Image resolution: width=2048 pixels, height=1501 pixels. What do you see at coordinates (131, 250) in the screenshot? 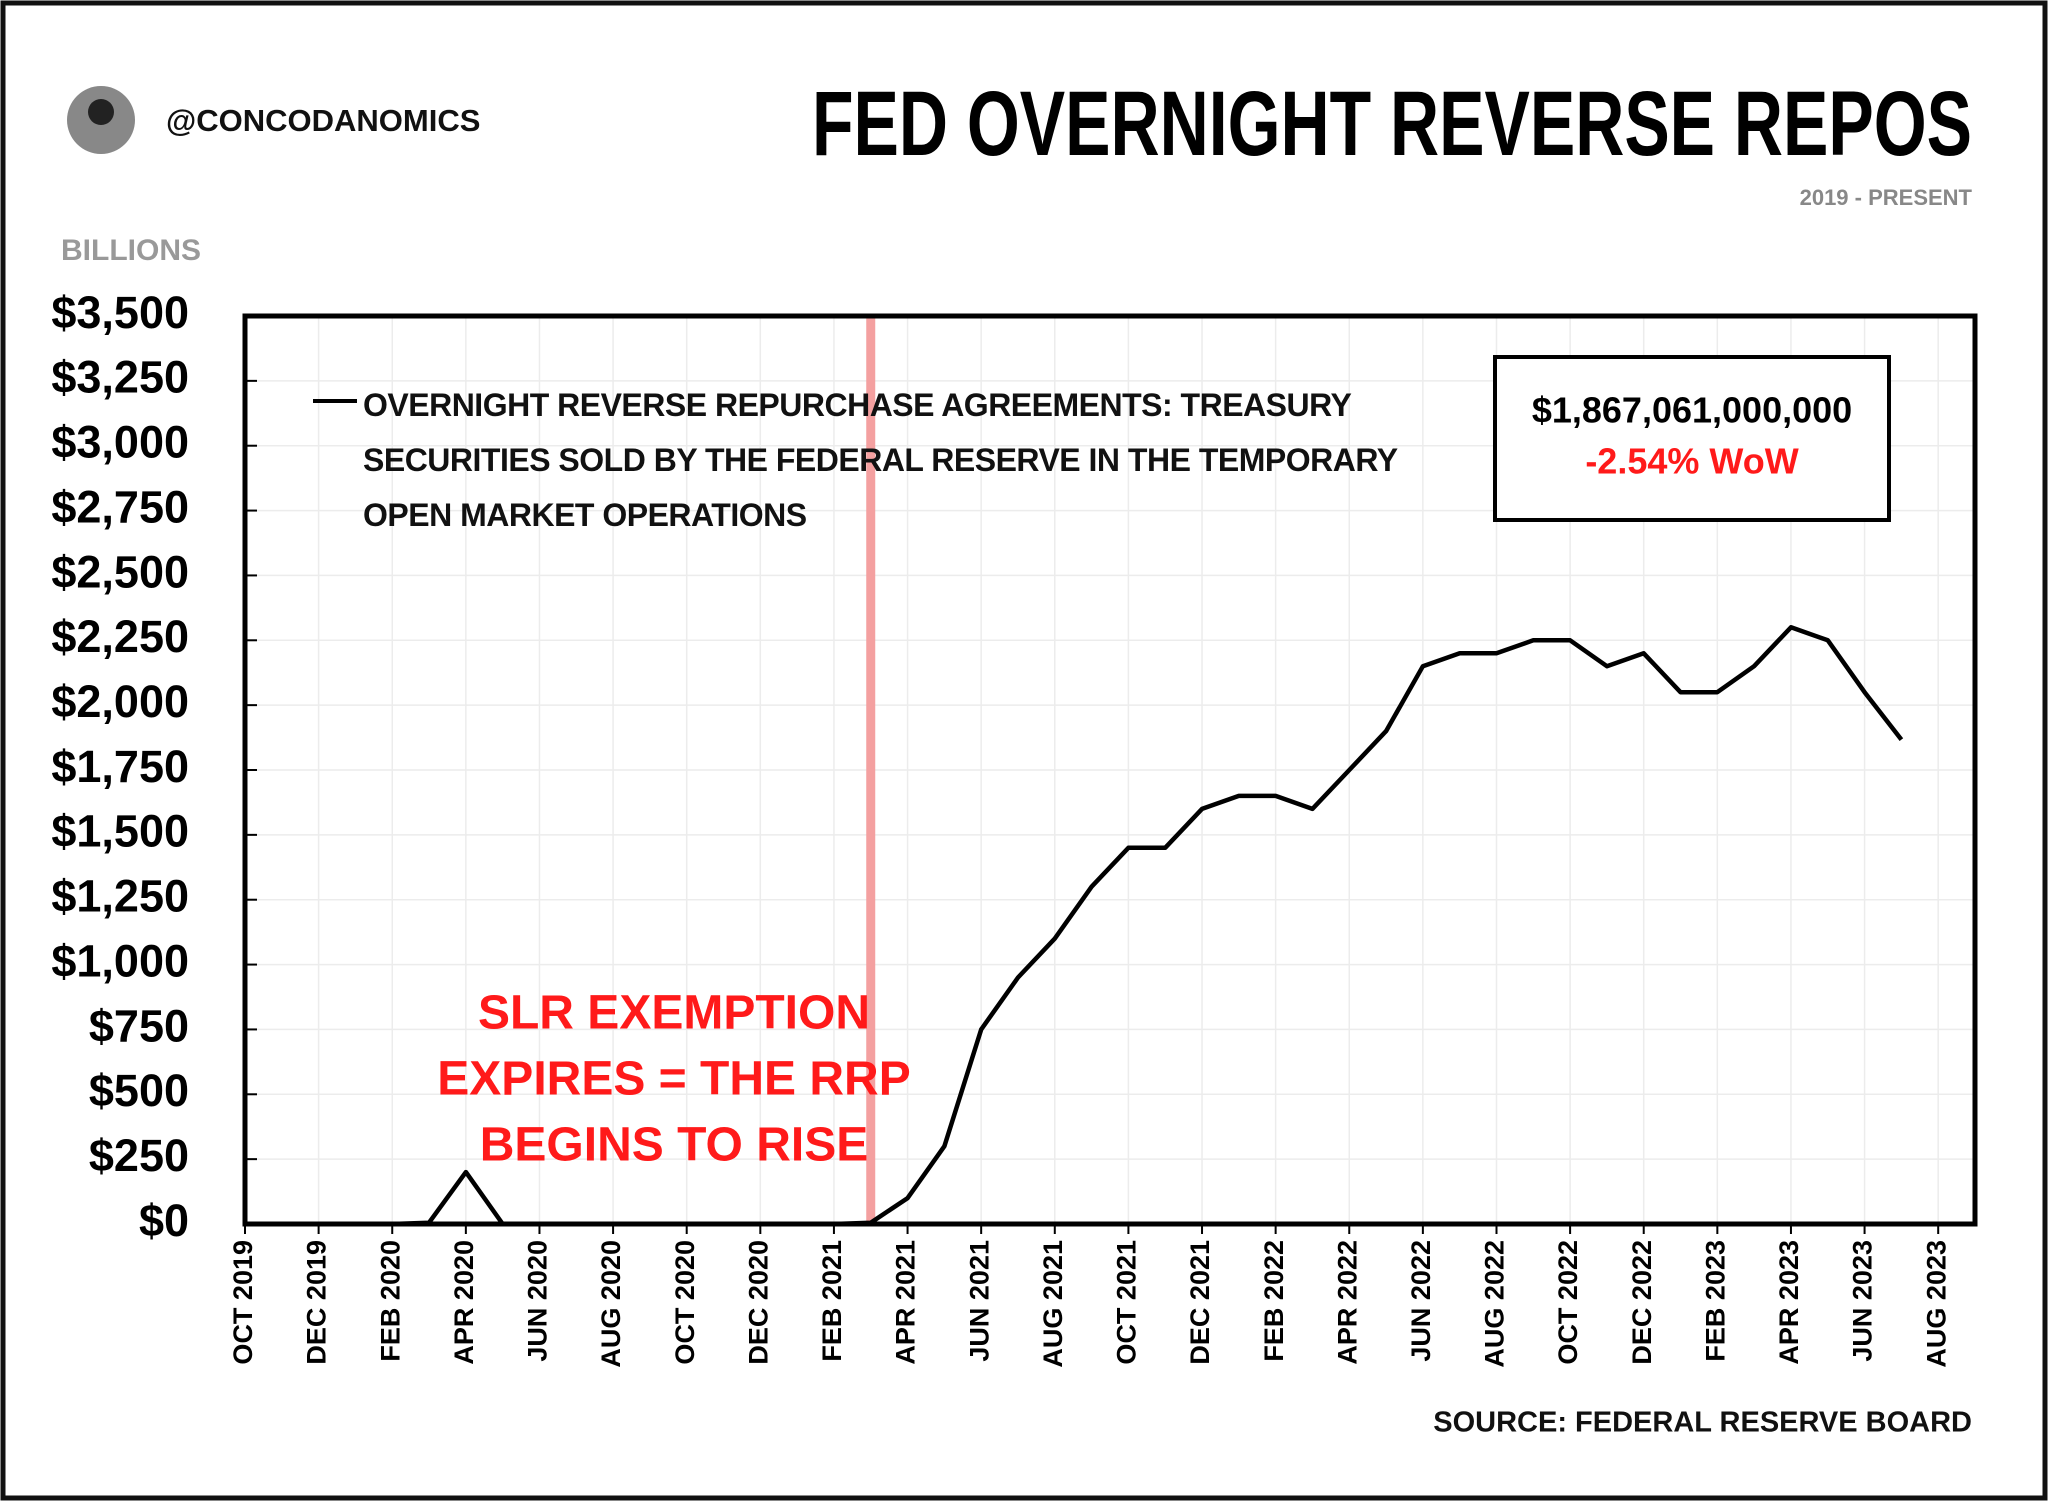
I see `y-axis-label: BILLIONS` at bounding box center [131, 250].